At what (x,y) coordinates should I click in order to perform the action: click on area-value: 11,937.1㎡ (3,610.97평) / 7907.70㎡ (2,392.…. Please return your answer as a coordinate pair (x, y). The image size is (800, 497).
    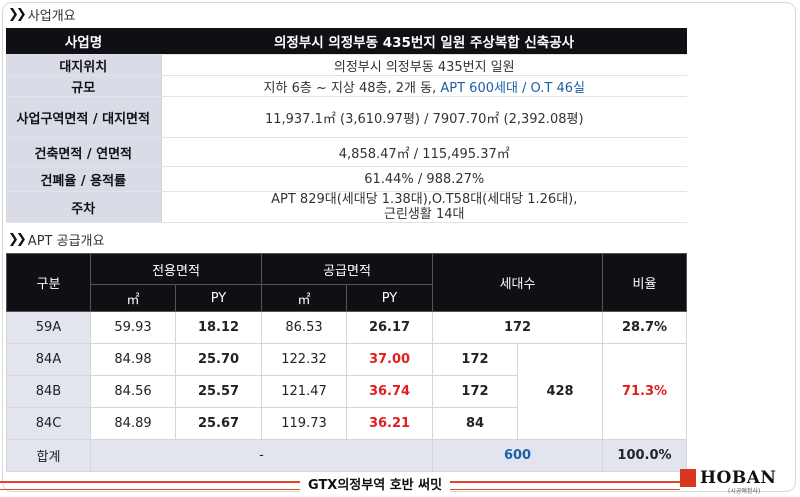
    Looking at the image, I should click on (424, 117).